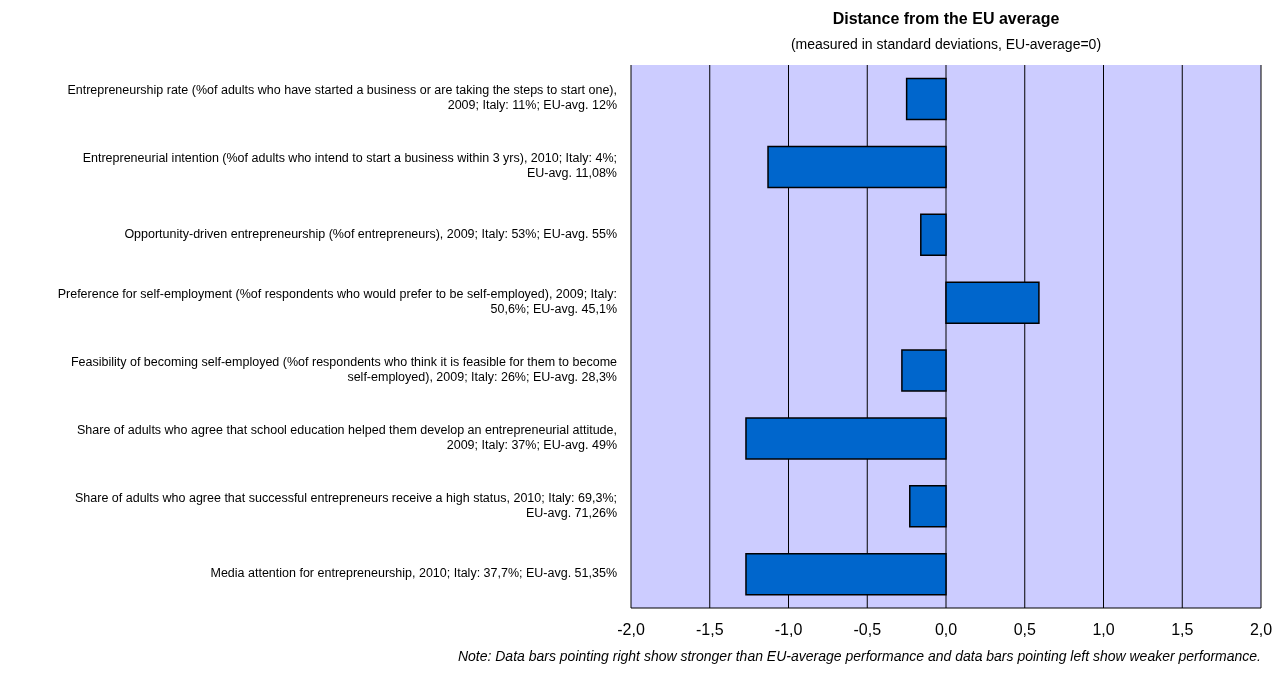  What do you see at coordinates (1103, 630) in the screenshot?
I see `x-tick-label: 1,0` at bounding box center [1103, 630].